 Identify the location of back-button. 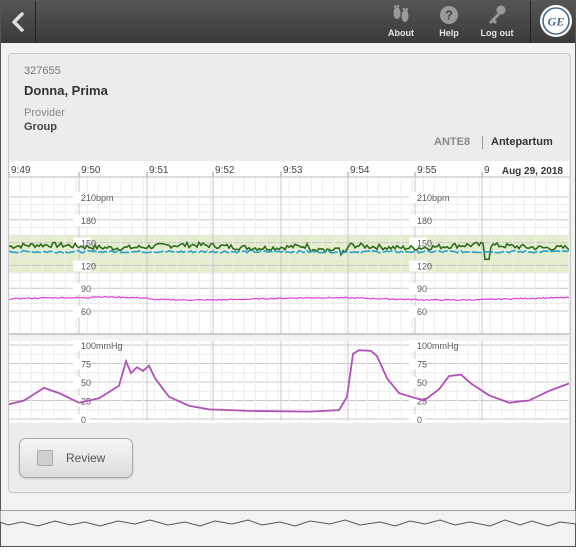
(18, 22).